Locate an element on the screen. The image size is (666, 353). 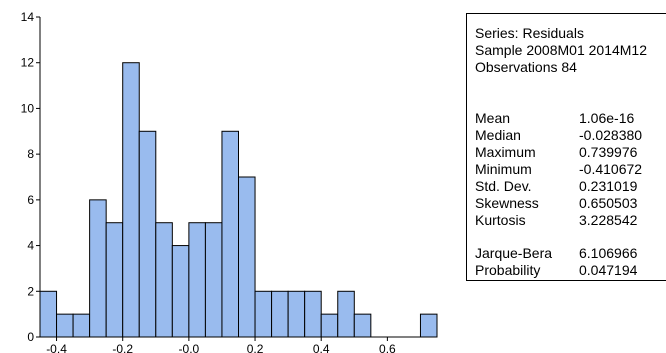
stat-value: 0.650503 is located at coordinates (608, 203).